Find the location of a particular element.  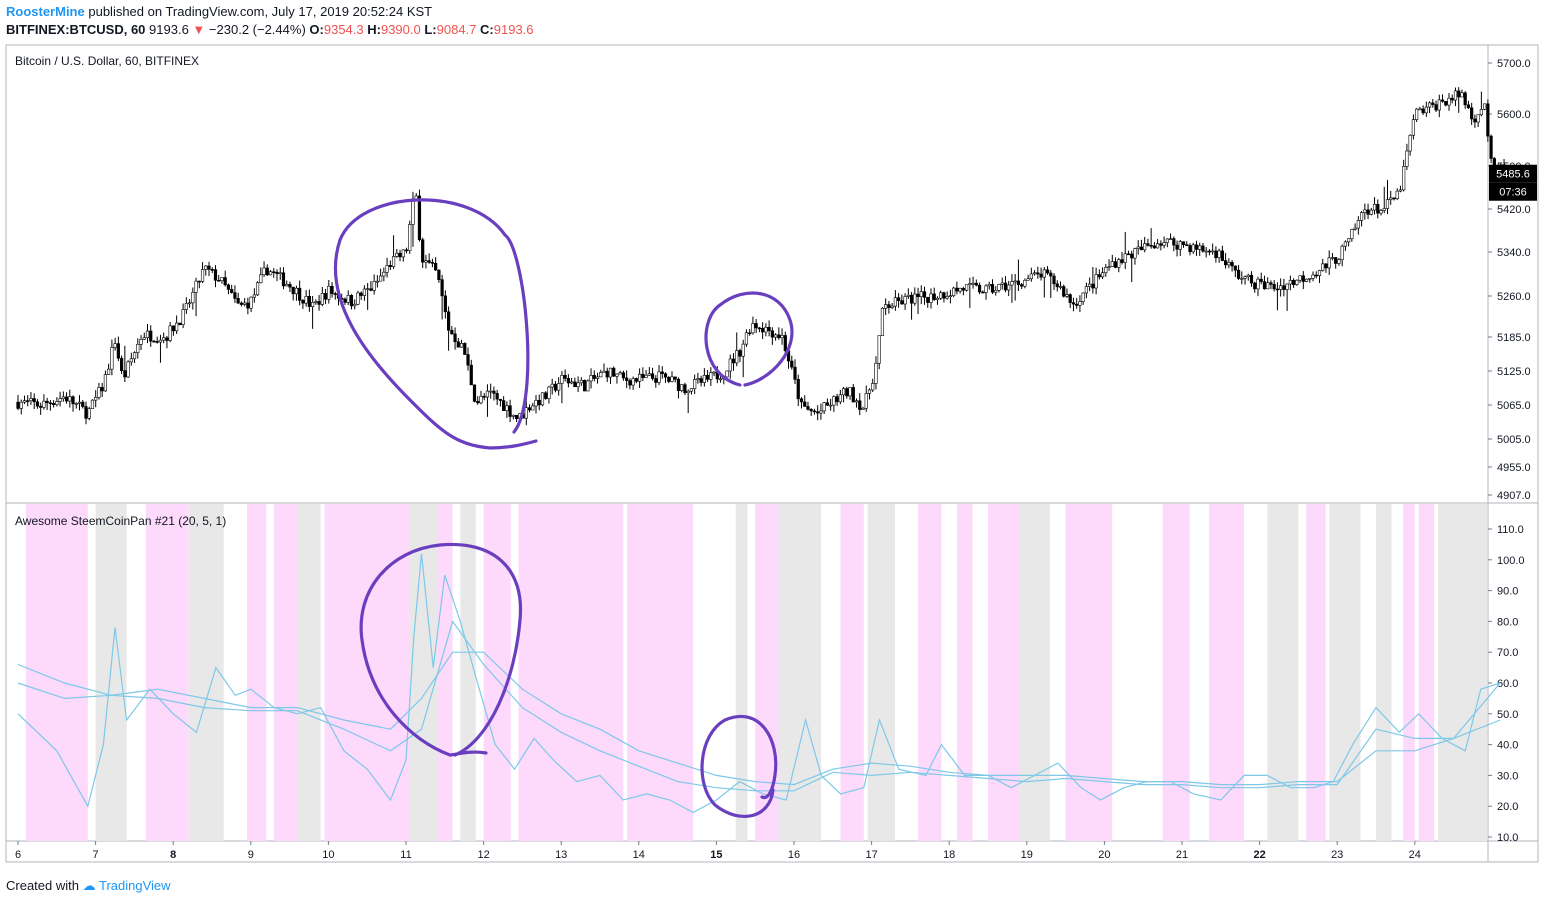

time-tick-label: 9 is located at coordinates (251, 855).